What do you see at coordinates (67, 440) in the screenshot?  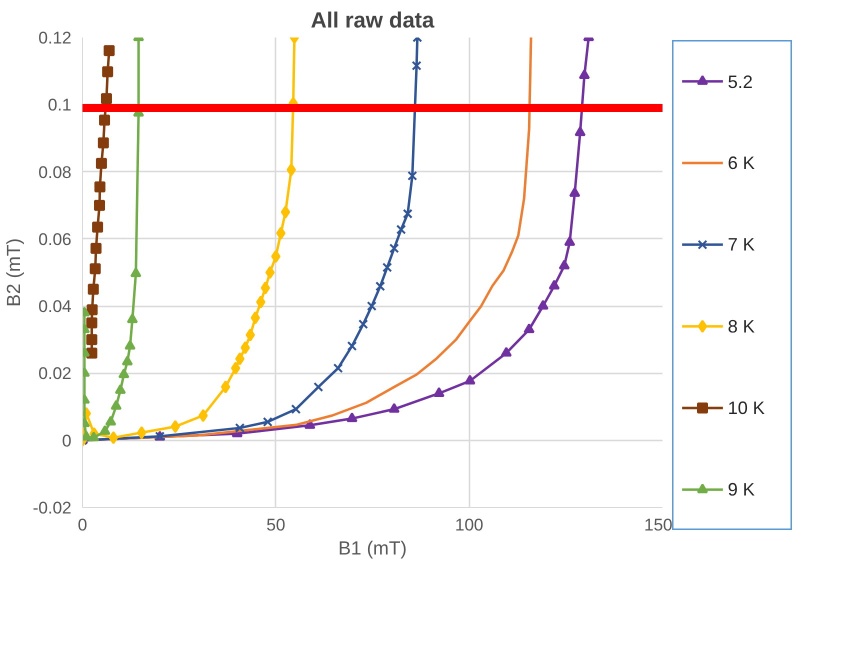 I see `y-tick-label: 0` at bounding box center [67, 440].